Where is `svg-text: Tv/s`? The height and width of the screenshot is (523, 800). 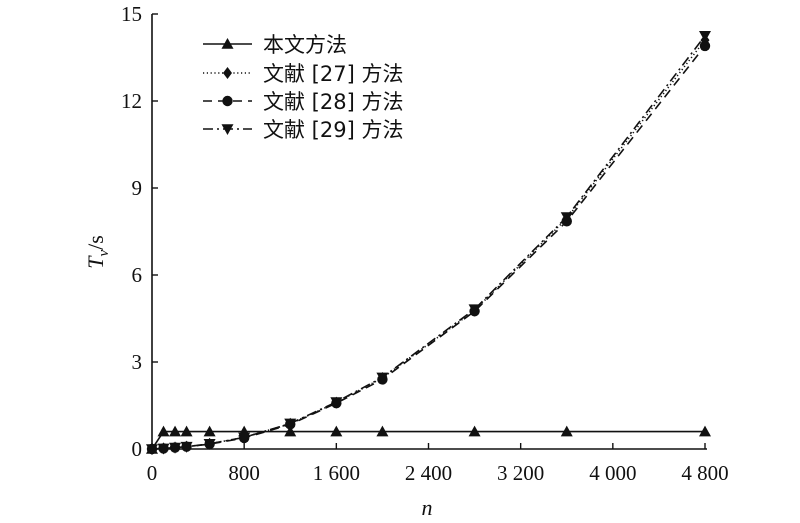 svg-text: Tv/s is located at coordinates (97, 252).